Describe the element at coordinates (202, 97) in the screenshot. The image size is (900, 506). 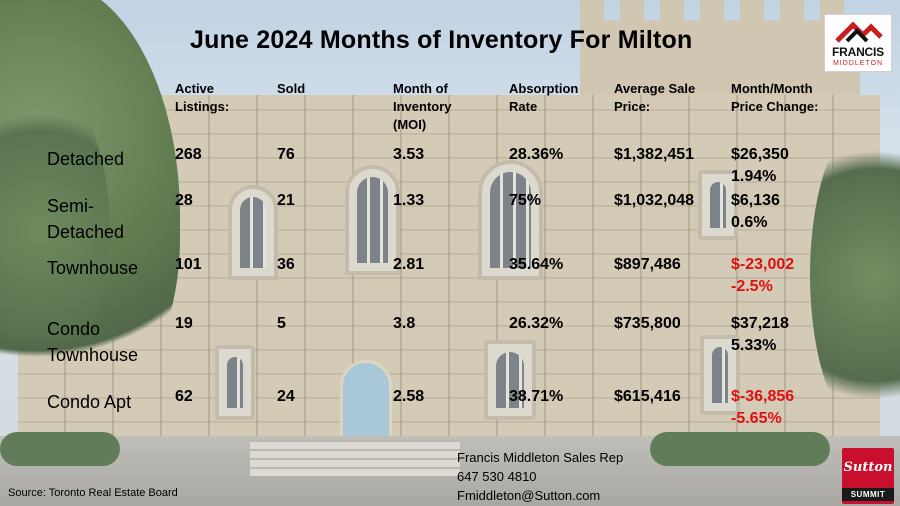
I see `header-active-listings: Active Listings:` at that location.